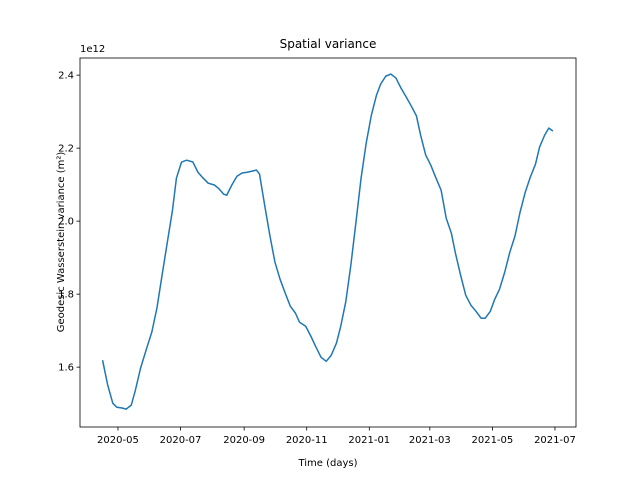  I want to click on x-tick-label: 2021-07, so click(555, 440).